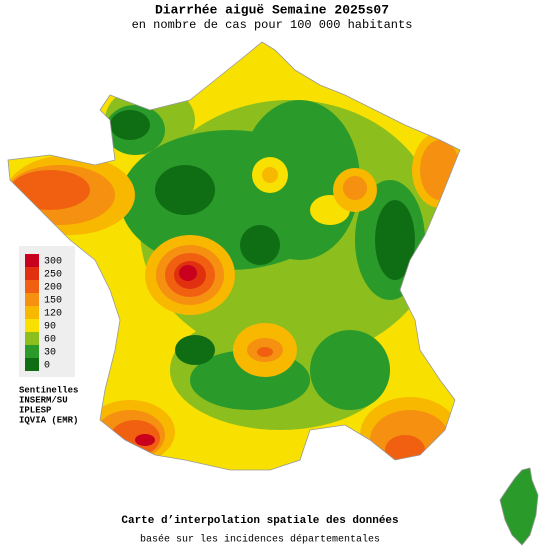 This screenshot has height=552, width=544. Describe the element at coordinates (50, 353) in the screenshot. I see `legend-label: 30` at that location.